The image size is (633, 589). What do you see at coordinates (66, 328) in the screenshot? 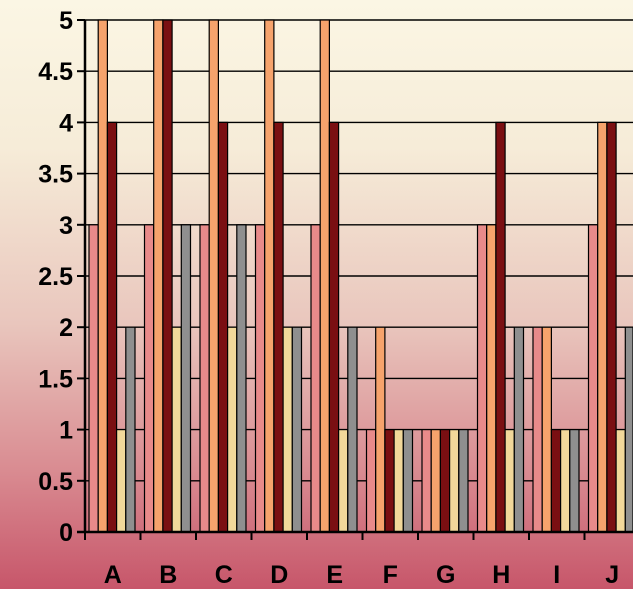
I see `y-tick-label: 2` at bounding box center [66, 328].